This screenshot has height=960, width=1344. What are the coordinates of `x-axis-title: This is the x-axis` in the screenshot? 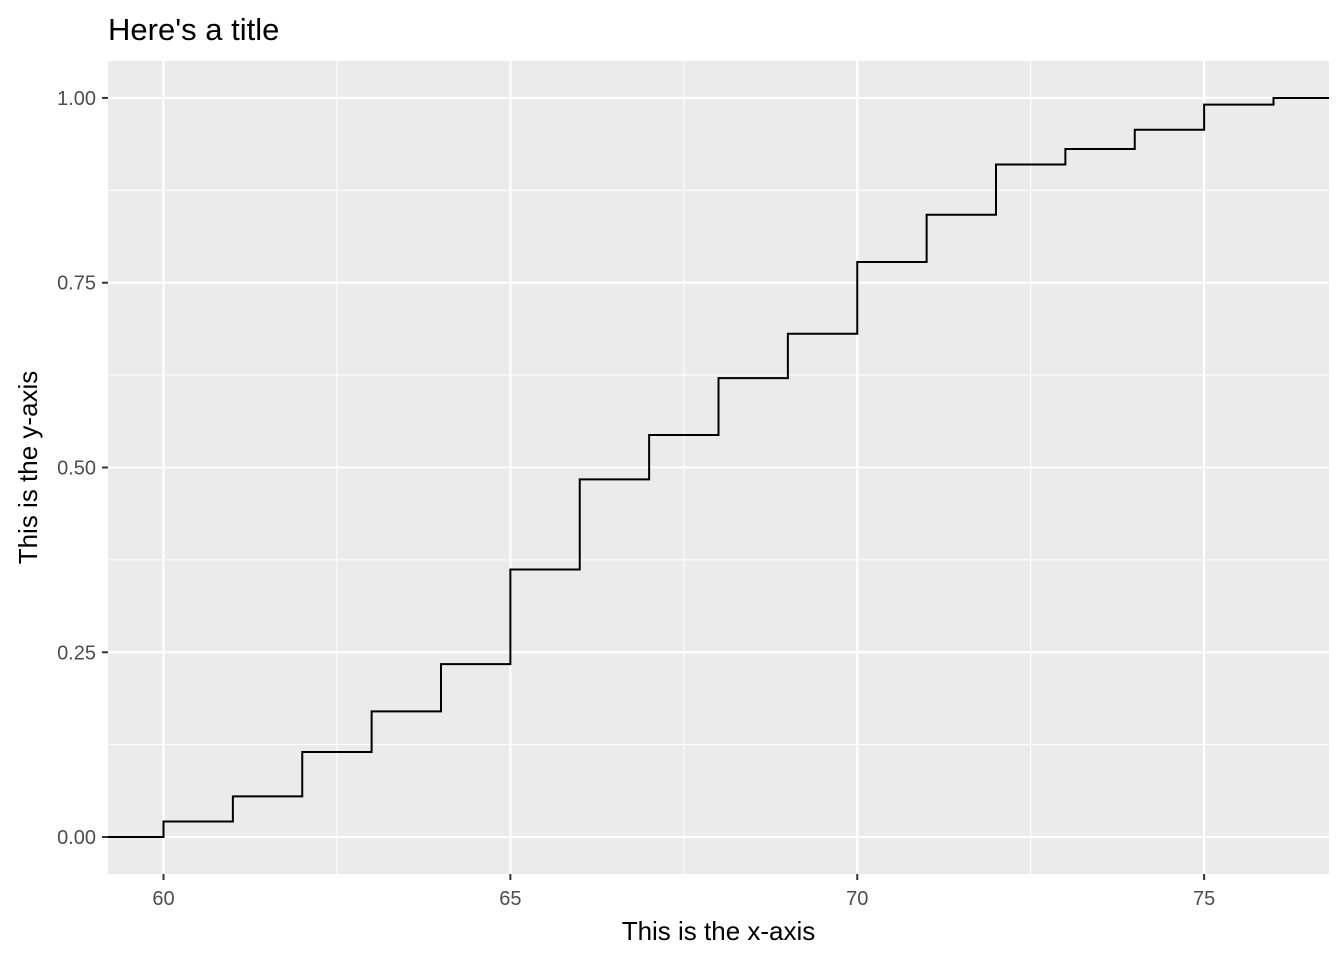 It's located at (719, 931).